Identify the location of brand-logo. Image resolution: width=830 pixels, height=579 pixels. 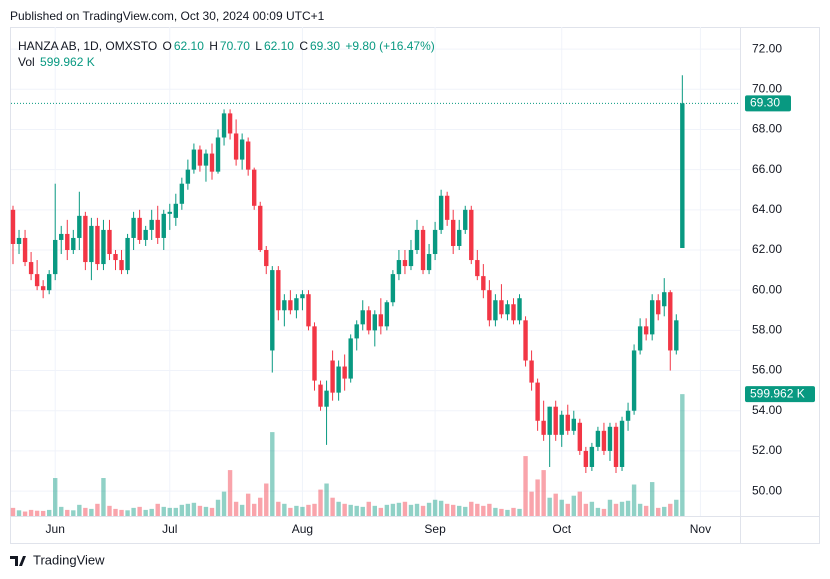
(18, 561).